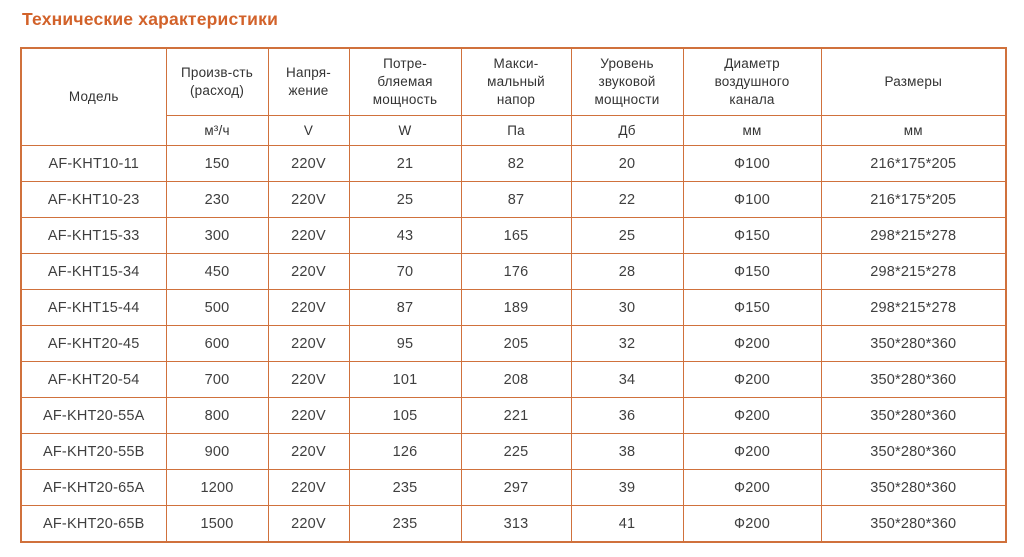  I want to click on column-unit: V, so click(308, 130).